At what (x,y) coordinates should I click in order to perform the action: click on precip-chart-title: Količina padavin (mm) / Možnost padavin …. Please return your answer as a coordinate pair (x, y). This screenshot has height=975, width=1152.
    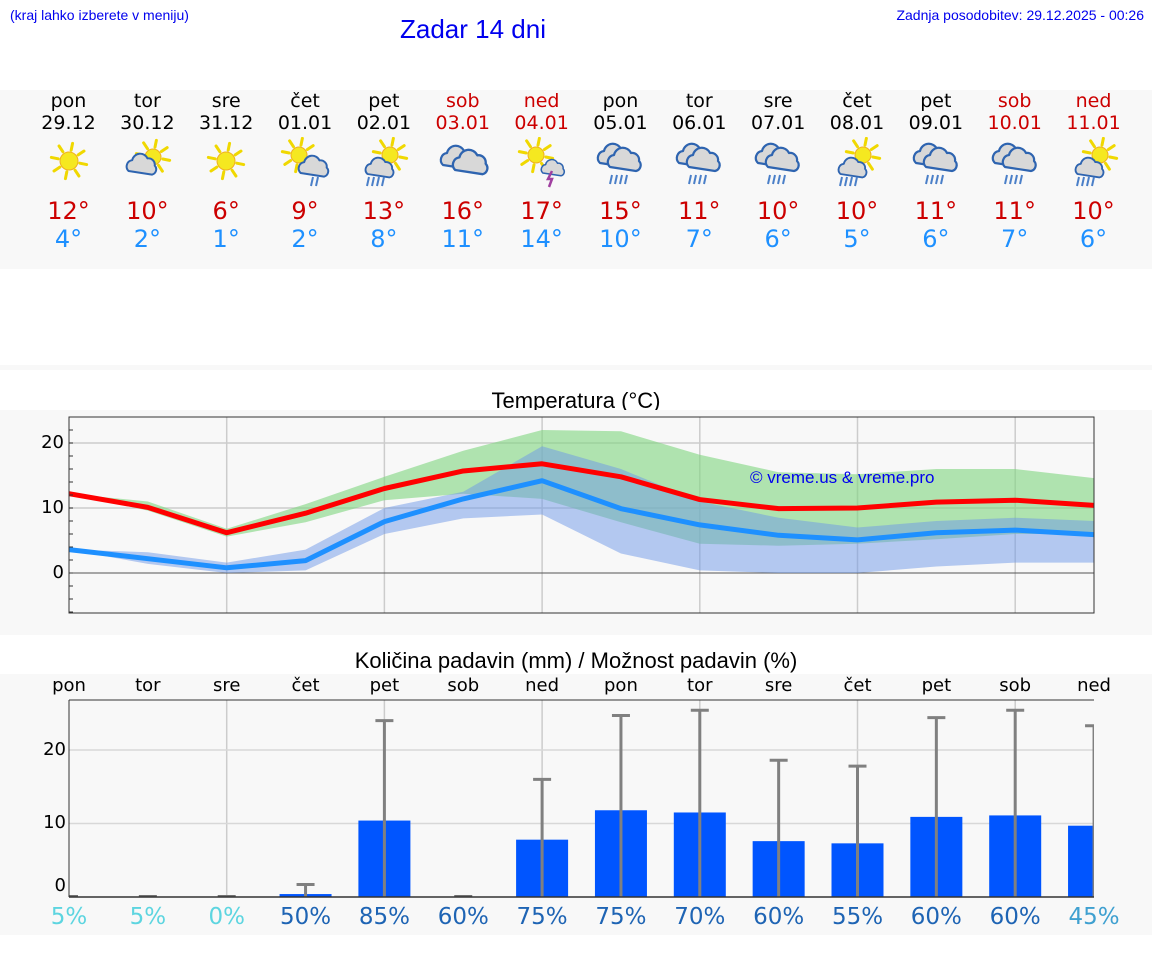
    Looking at the image, I should click on (576, 660).